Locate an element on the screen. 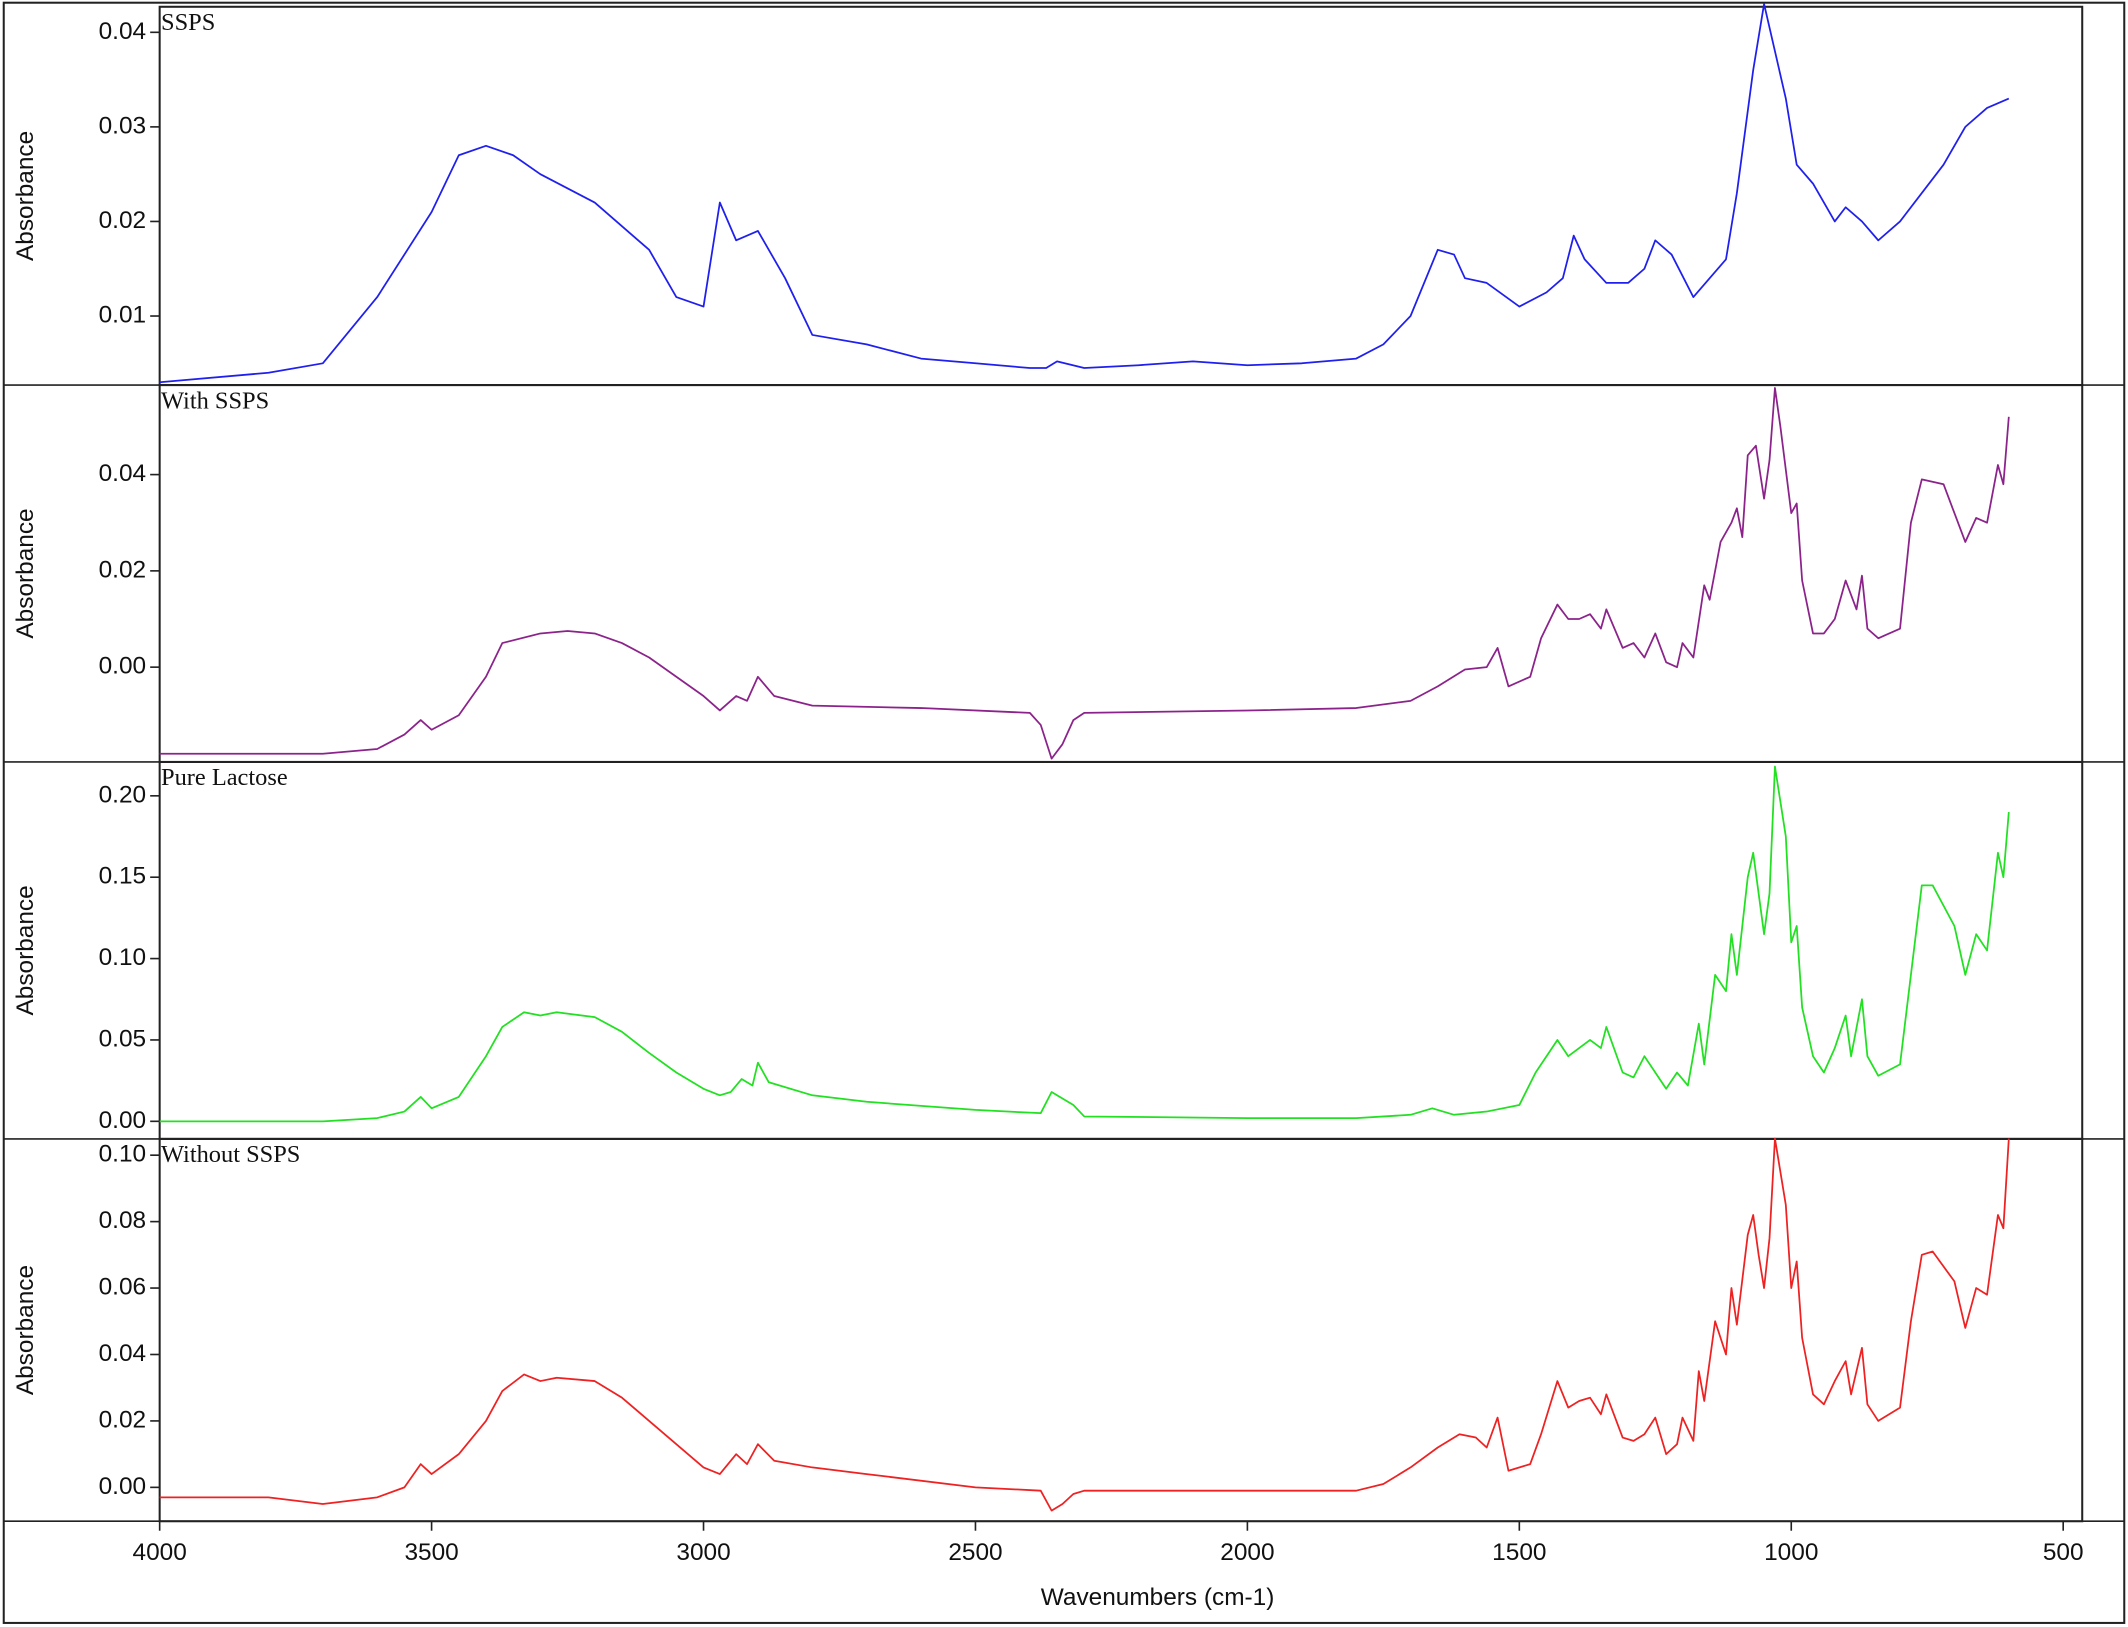 The height and width of the screenshot is (1627, 2128). panel-title: Without SSPS is located at coordinates (230, 1154).